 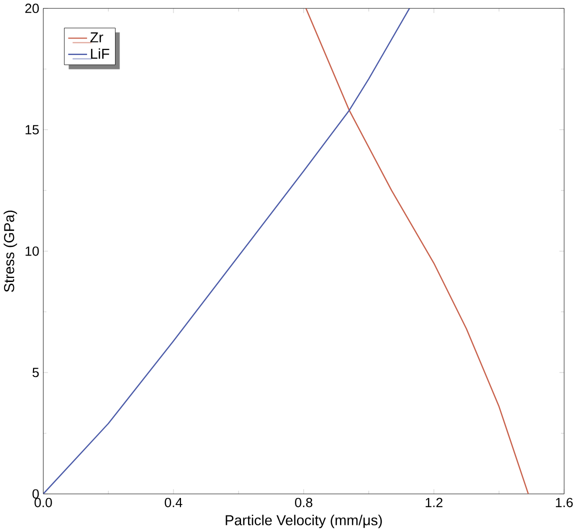 I want to click on legend-label: Zr, so click(x=97, y=37).